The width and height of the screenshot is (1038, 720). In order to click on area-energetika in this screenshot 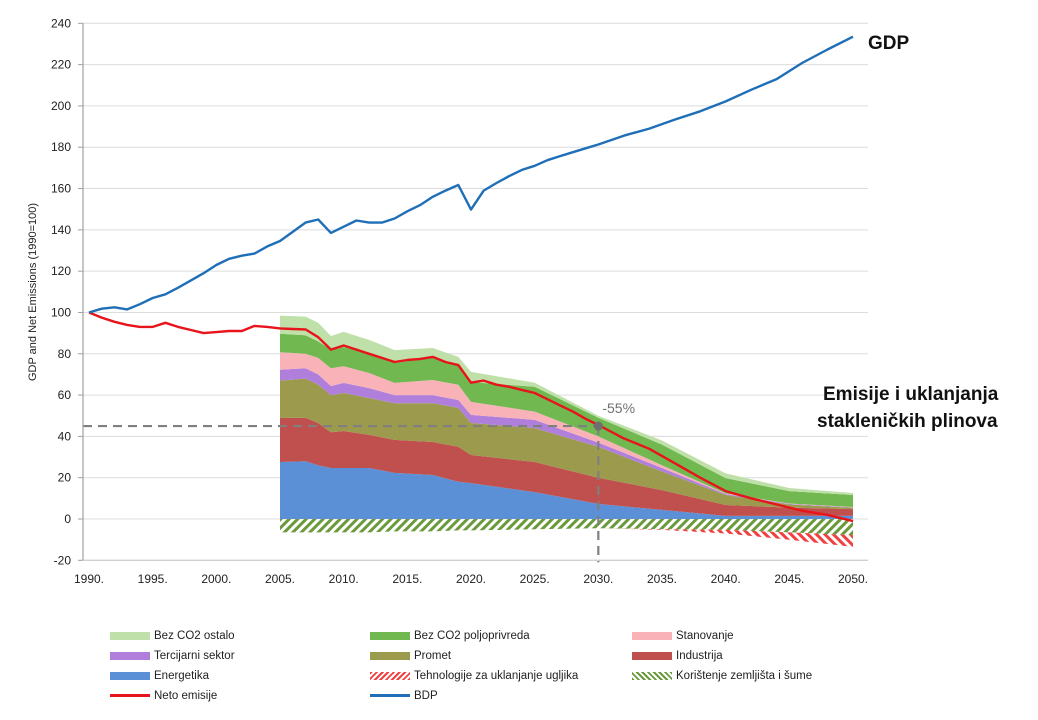, I will do `click(566, 490)`.